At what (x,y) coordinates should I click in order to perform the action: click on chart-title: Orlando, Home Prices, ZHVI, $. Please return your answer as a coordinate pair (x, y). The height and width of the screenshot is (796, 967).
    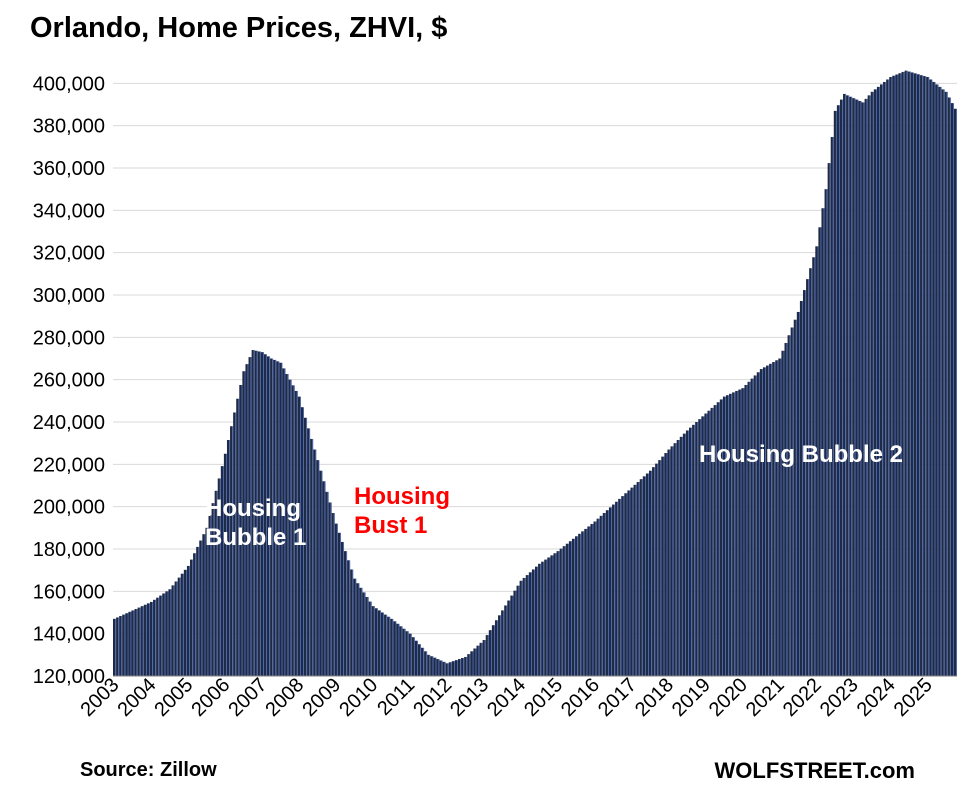
    Looking at the image, I should click on (239, 28).